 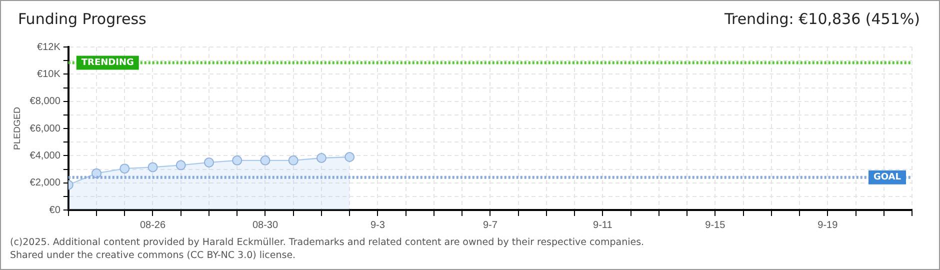 I want to click on text: Trending: €10,836 (451%), so click(x=822, y=19).